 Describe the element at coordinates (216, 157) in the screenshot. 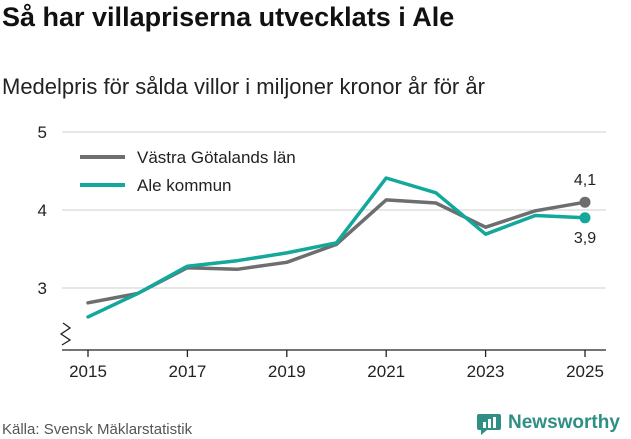

I see `legend-label: Västra Götalands län` at that location.